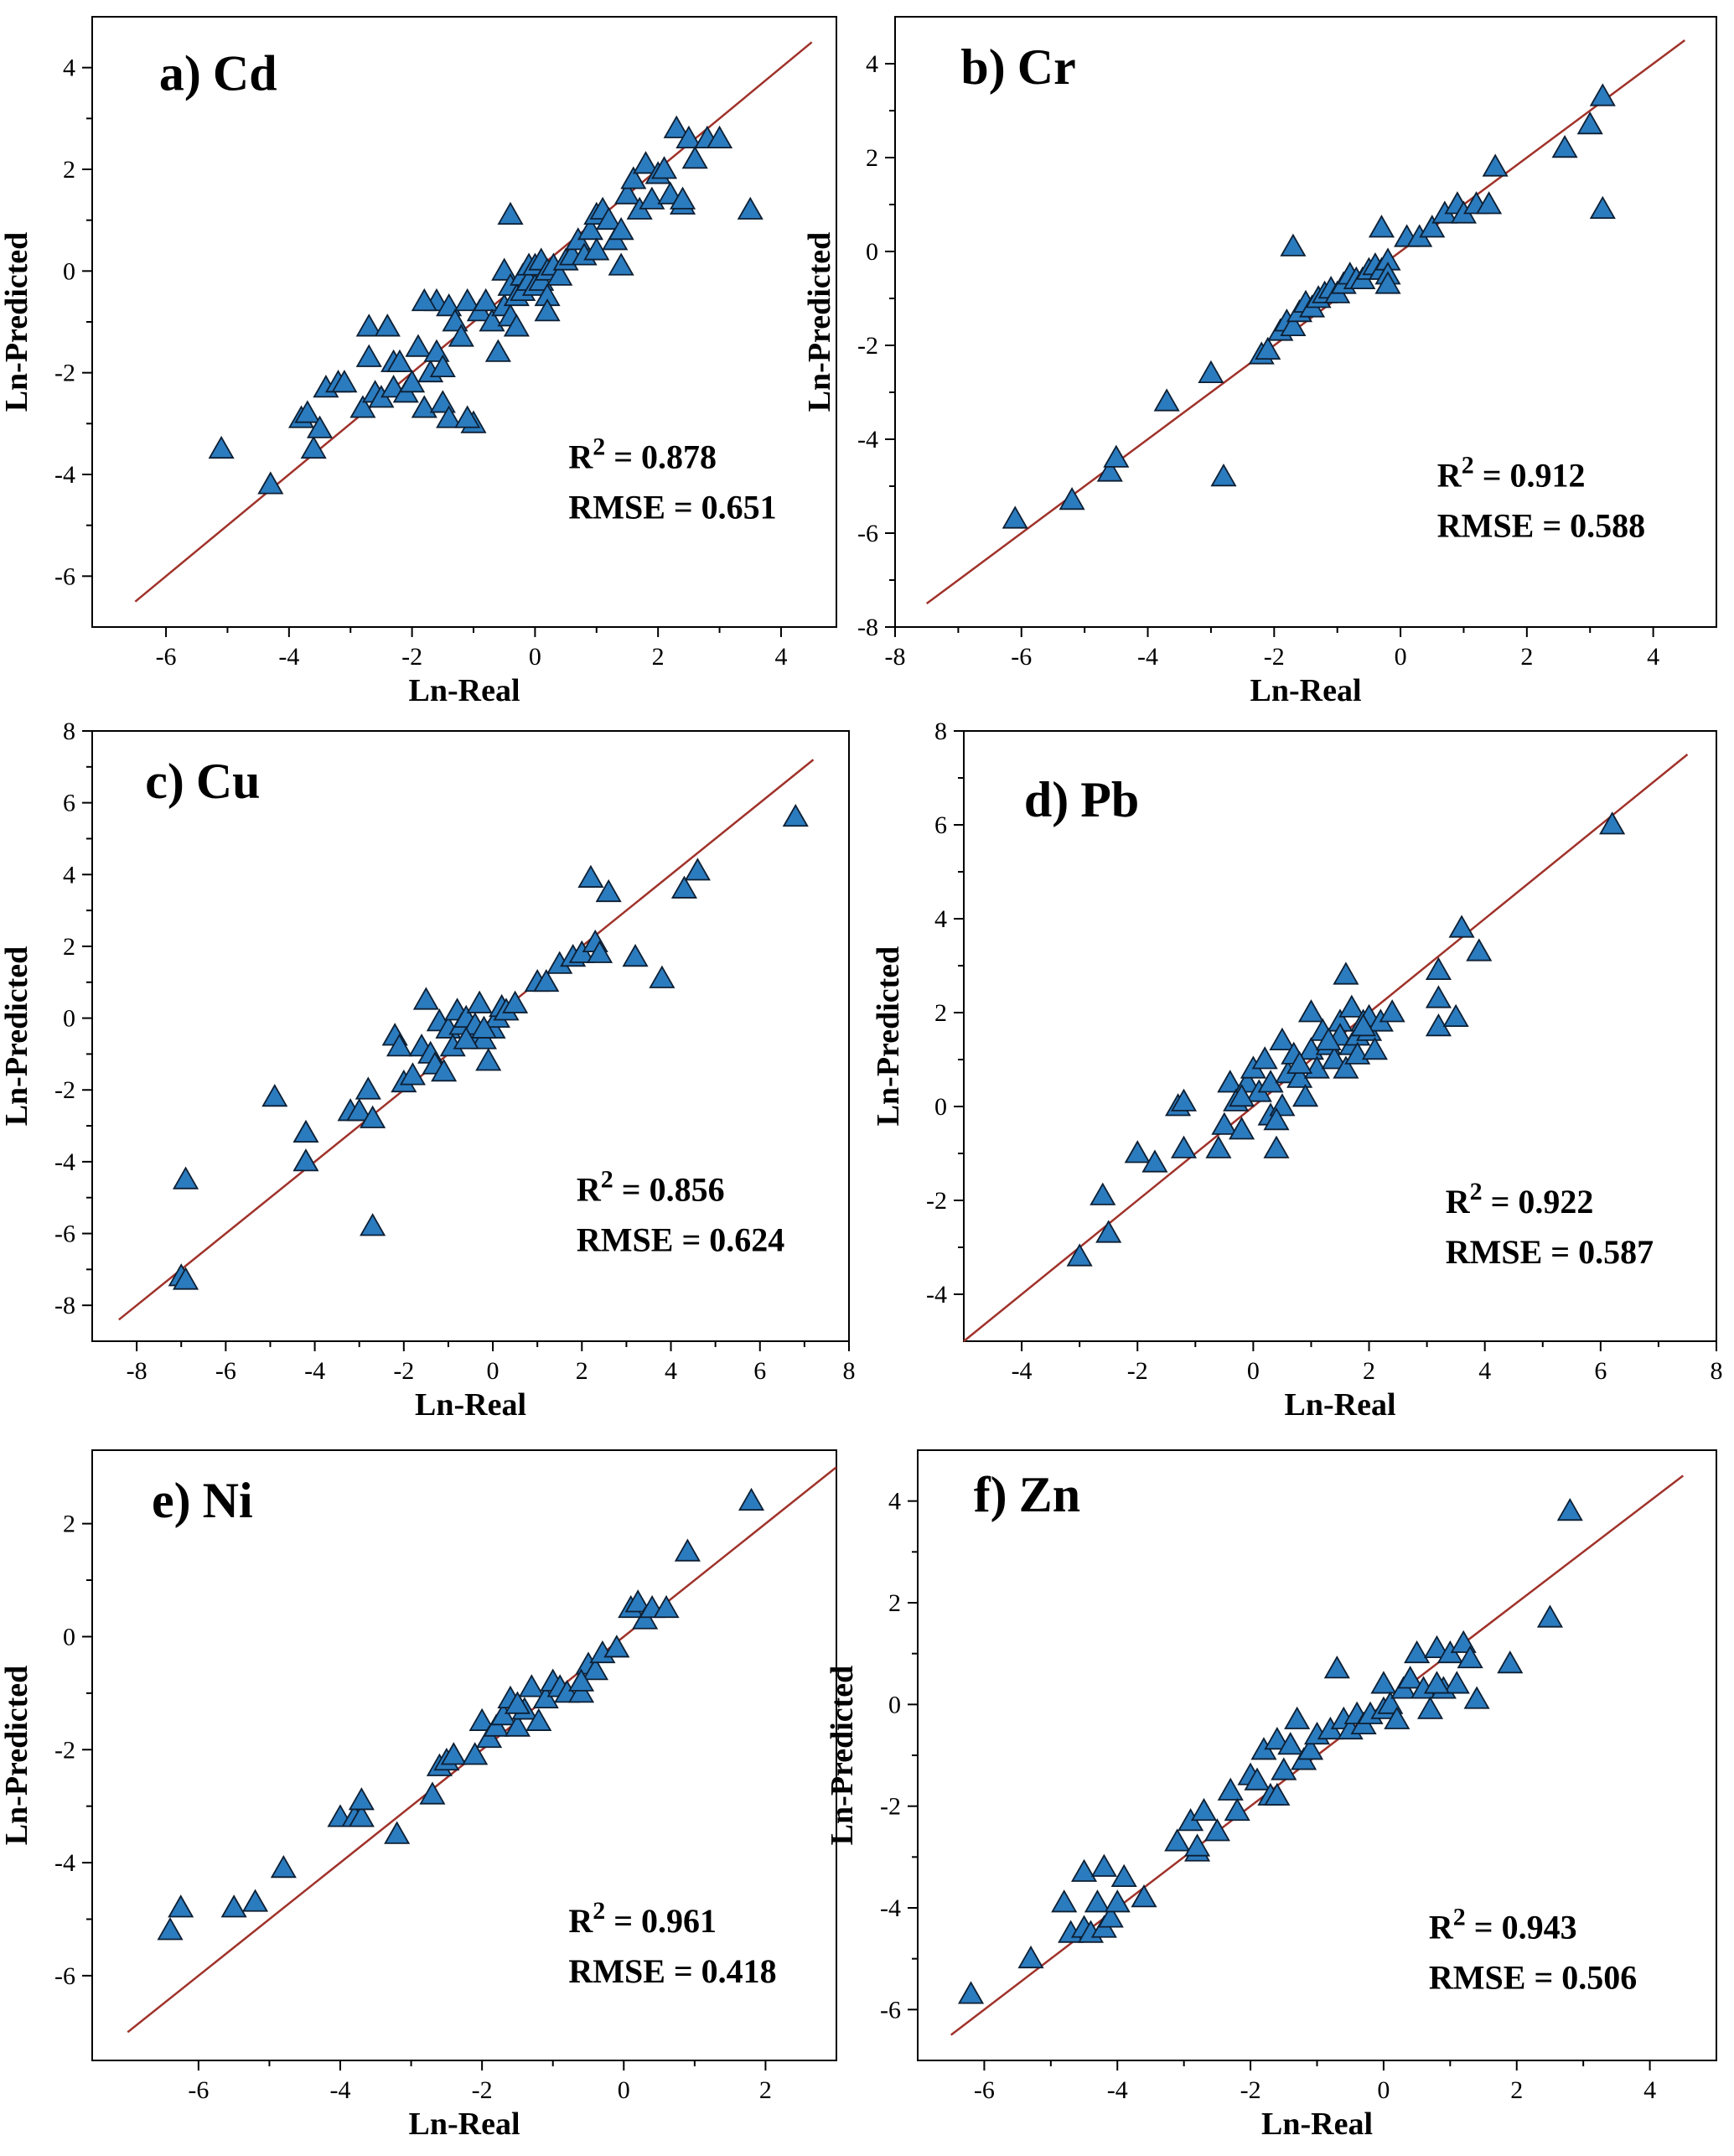 This screenshot has height=2156, width=1734. I want to click on y-tick-label: -6, so click(867, 533).